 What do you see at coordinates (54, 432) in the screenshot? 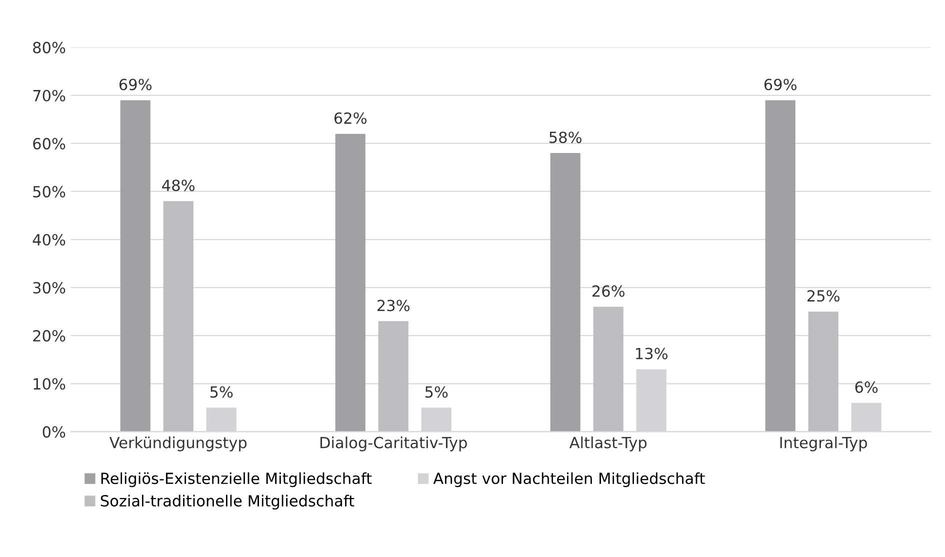
I see `y-tick-label: 0%` at bounding box center [54, 432].